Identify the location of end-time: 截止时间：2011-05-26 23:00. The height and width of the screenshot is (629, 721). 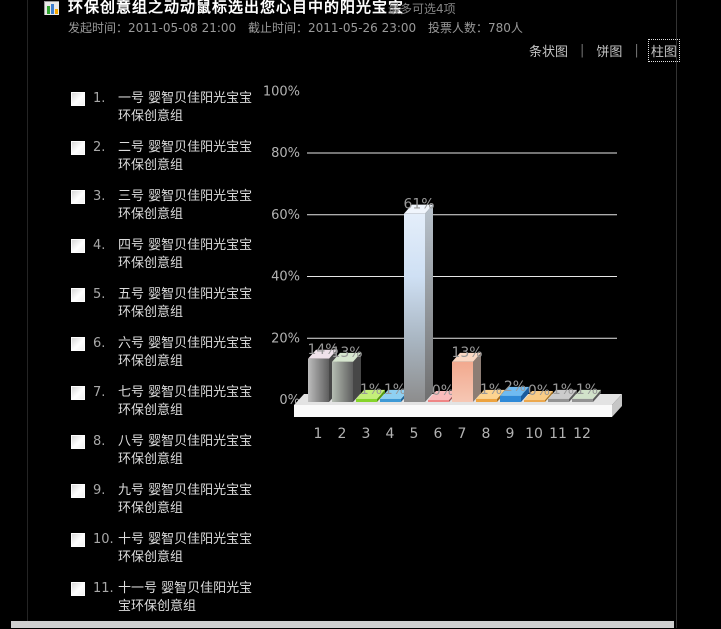
(332, 28).